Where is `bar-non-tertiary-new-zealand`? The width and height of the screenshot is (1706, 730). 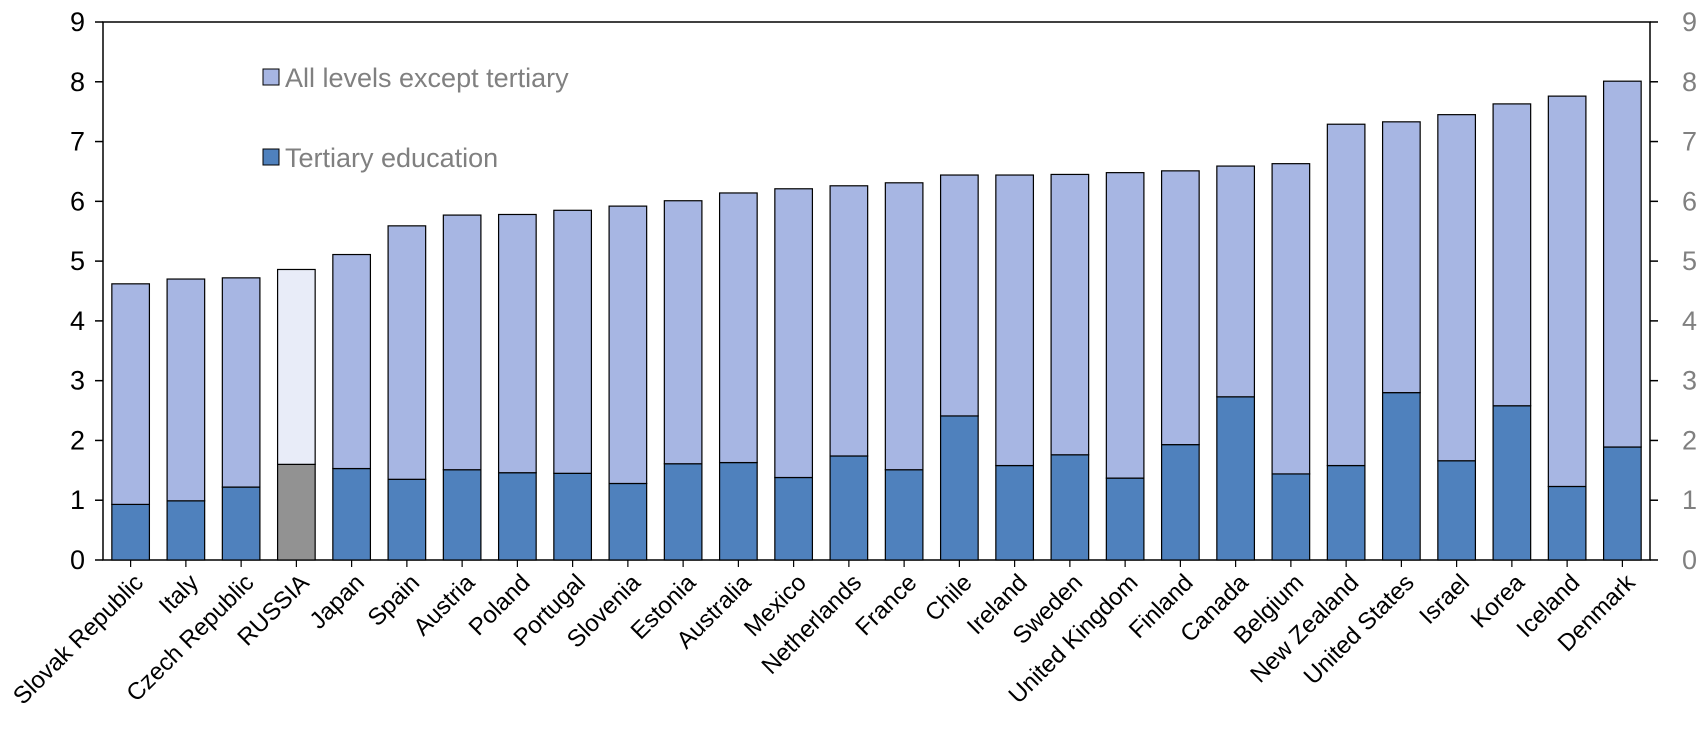 bar-non-tertiary-new-zealand is located at coordinates (1346, 295).